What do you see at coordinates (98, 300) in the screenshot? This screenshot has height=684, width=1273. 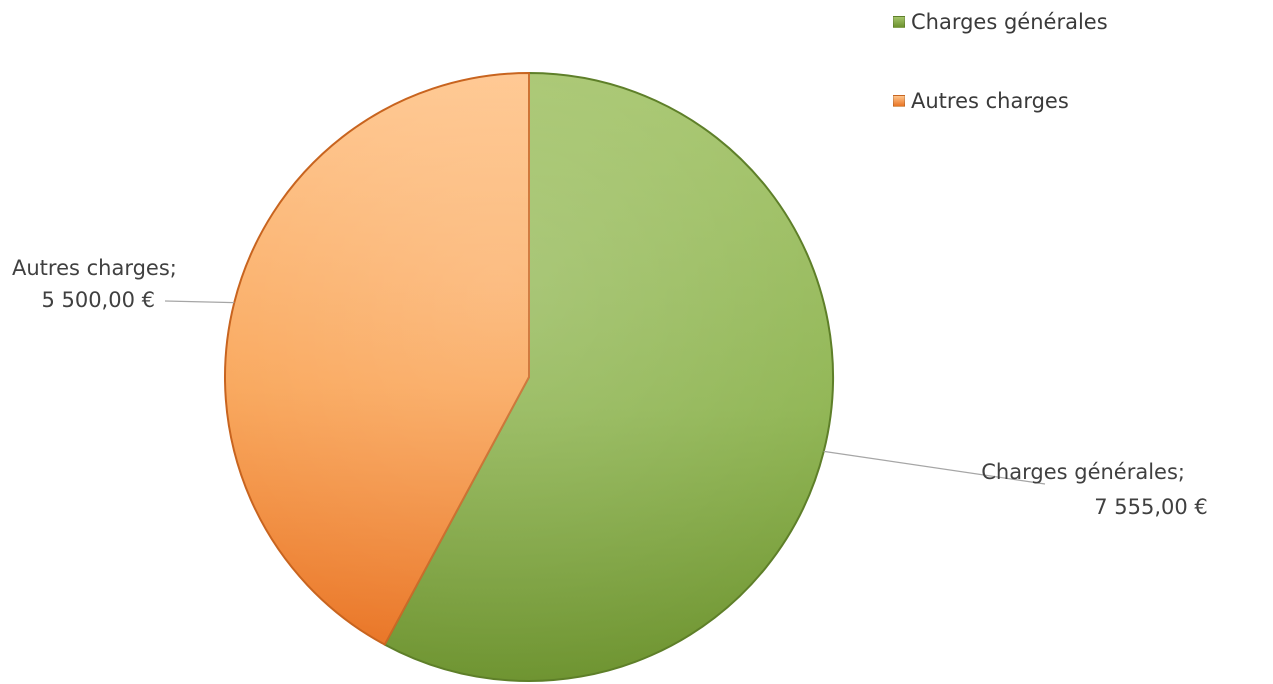 I see `data-label-autres-charges-value: 5 500,00 €` at bounding box center [98, 300].